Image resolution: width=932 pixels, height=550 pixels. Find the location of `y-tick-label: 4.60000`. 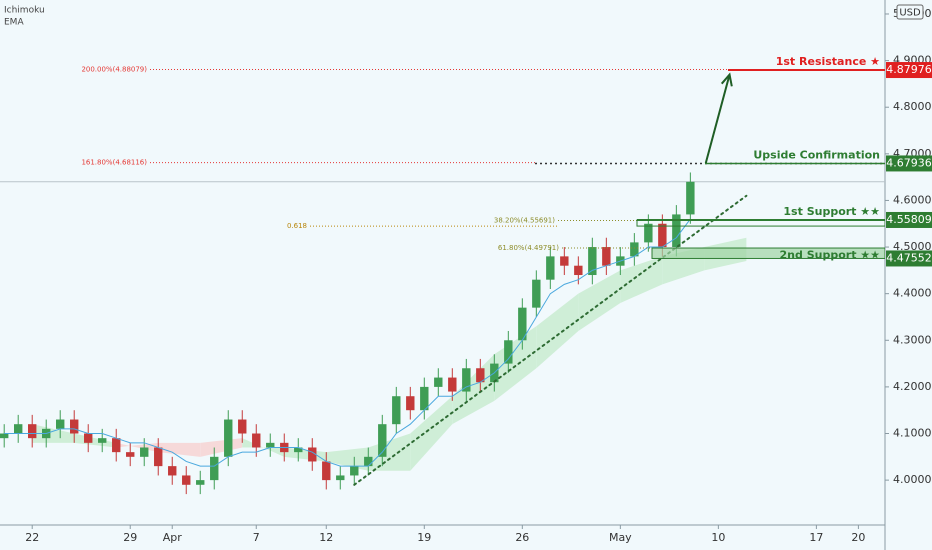

y-tick-label: 4.60000 is located at coordinates (912, 199).